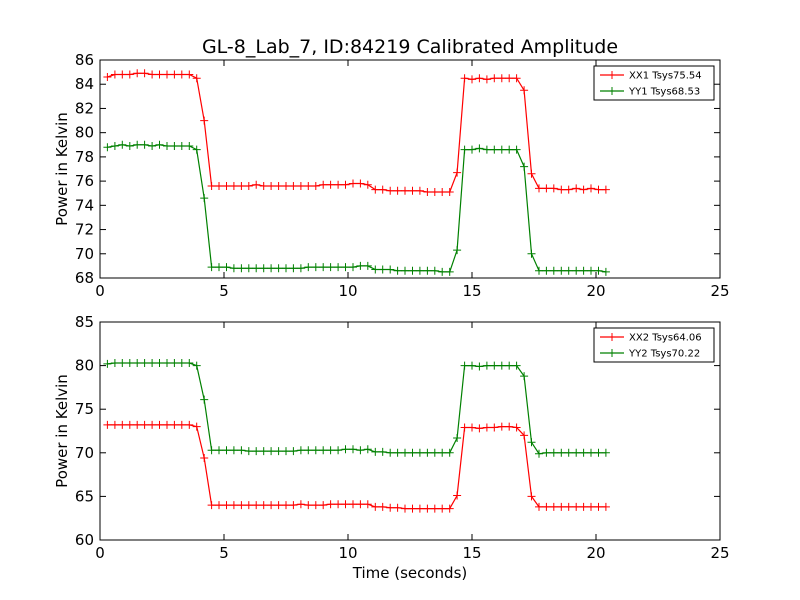  What do you see at coordinates (347, 291) in the screenshot?
I see `x-tick-label: 10` at bounding box center [347, 291].